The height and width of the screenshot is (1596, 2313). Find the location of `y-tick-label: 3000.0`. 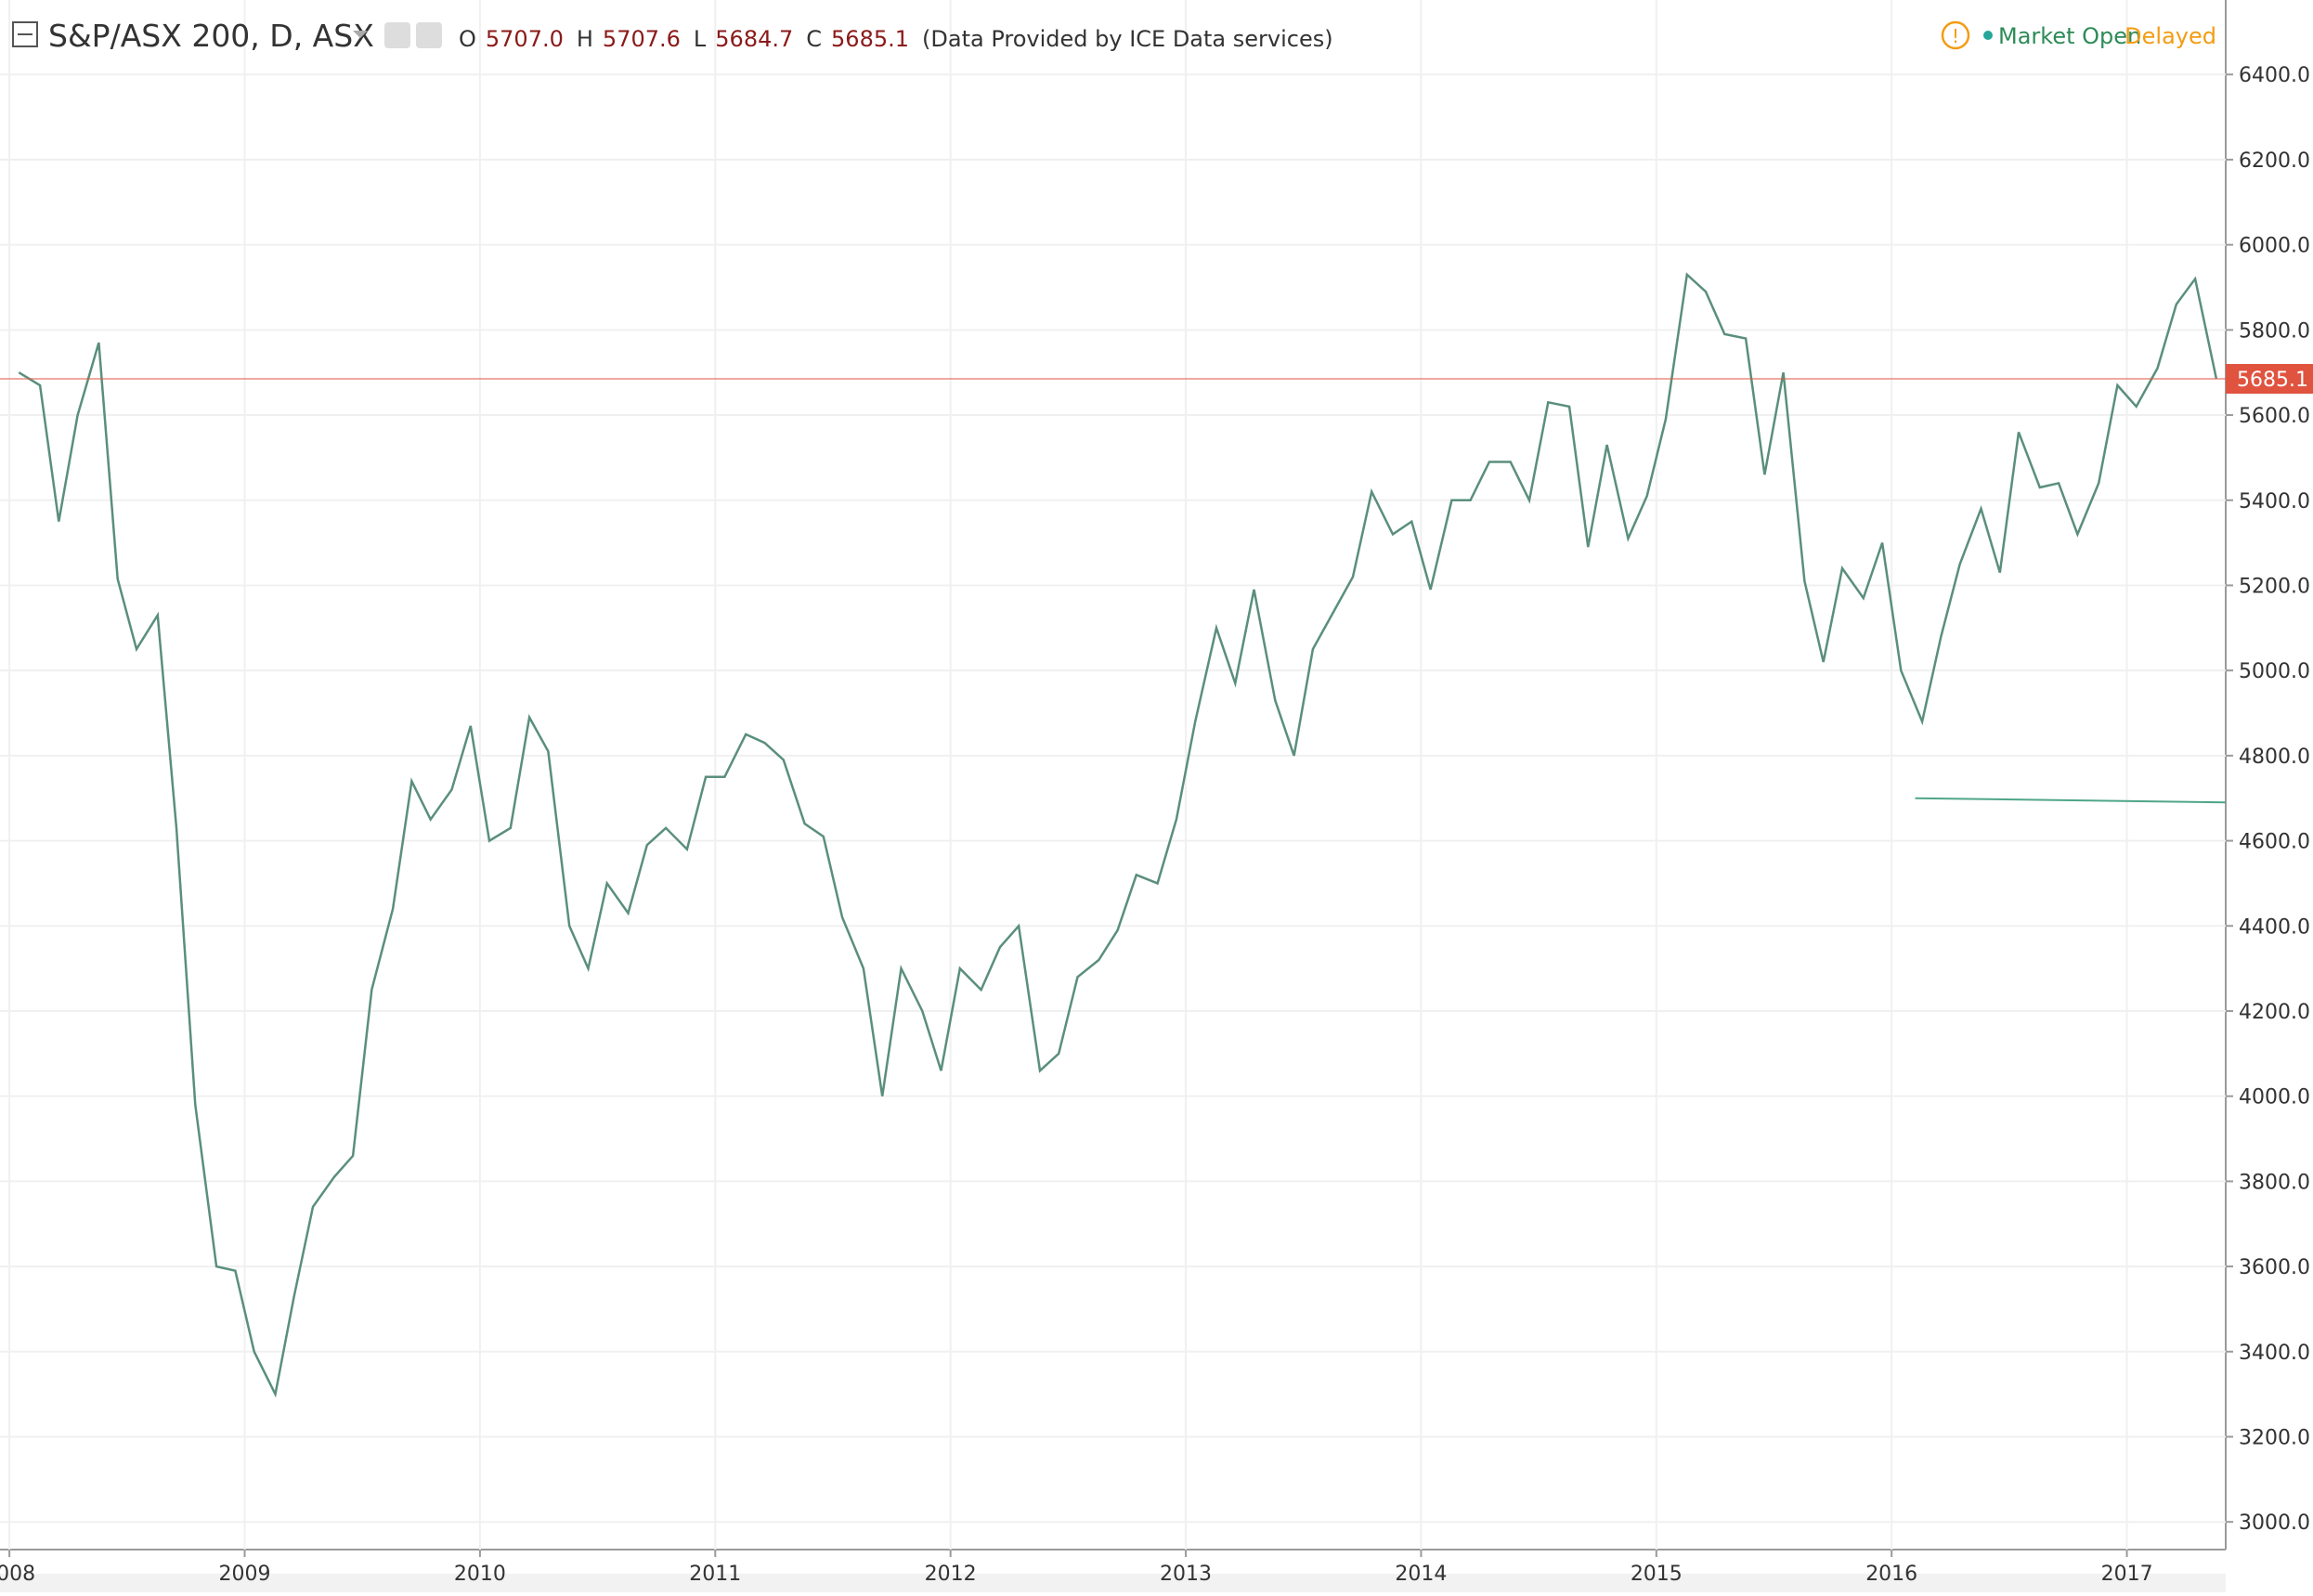

y-tick-label: 3000.0 is located at coordinates (2274, 1524).